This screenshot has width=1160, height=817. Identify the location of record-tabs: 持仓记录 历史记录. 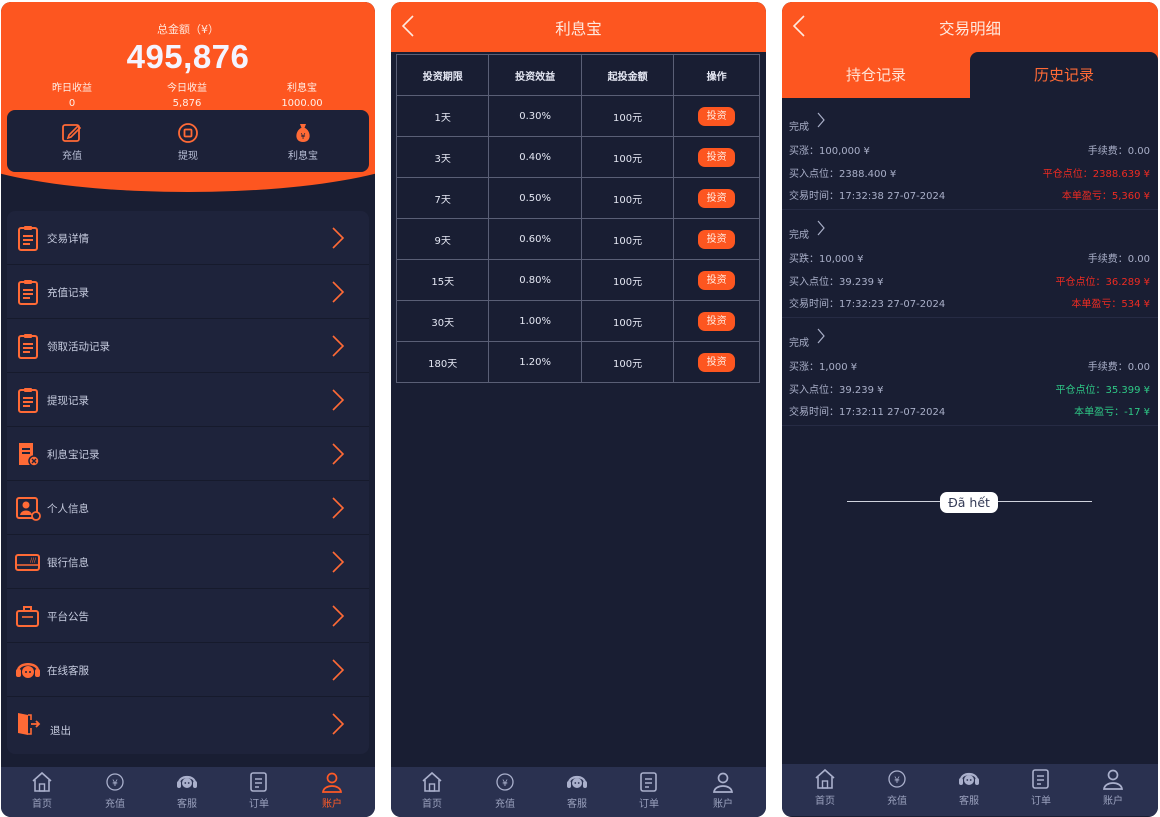
(970, 75).